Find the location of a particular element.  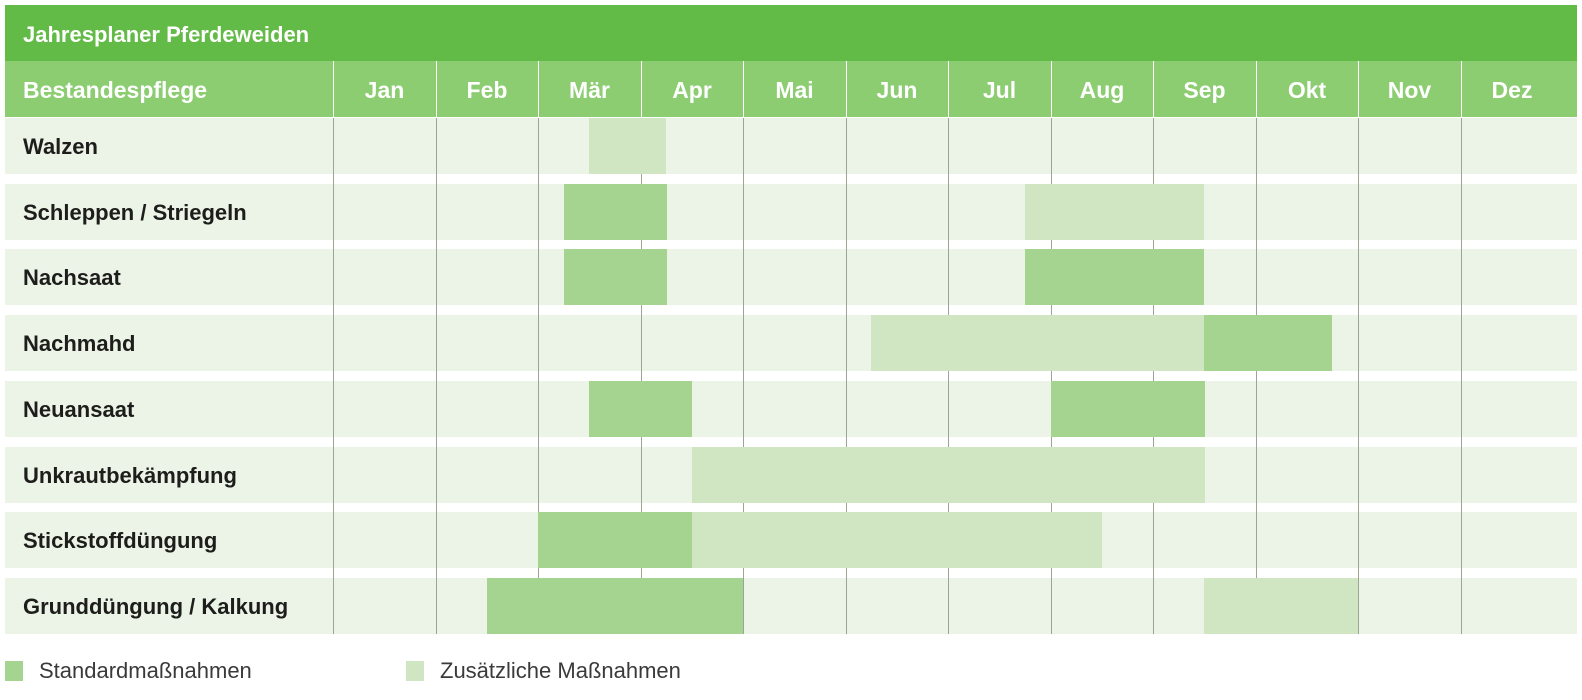

legend-standard: Standardmaßnahmen is located at coordinates (155, 671).